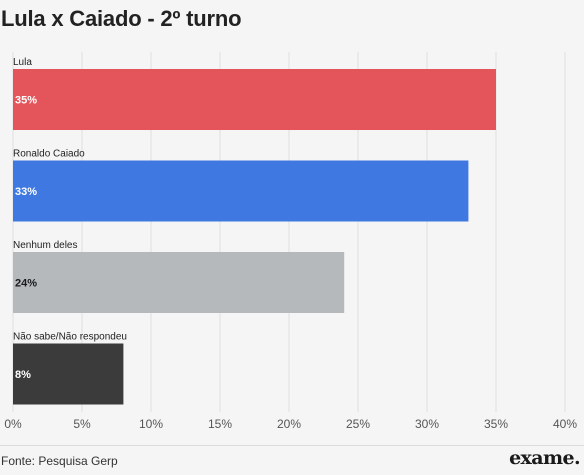 The image size is (584, 475). What do you see at coordinates (26, 284) in the screenshot?
I see `bar-value-label: 24%` at bounding box center [26, 284].